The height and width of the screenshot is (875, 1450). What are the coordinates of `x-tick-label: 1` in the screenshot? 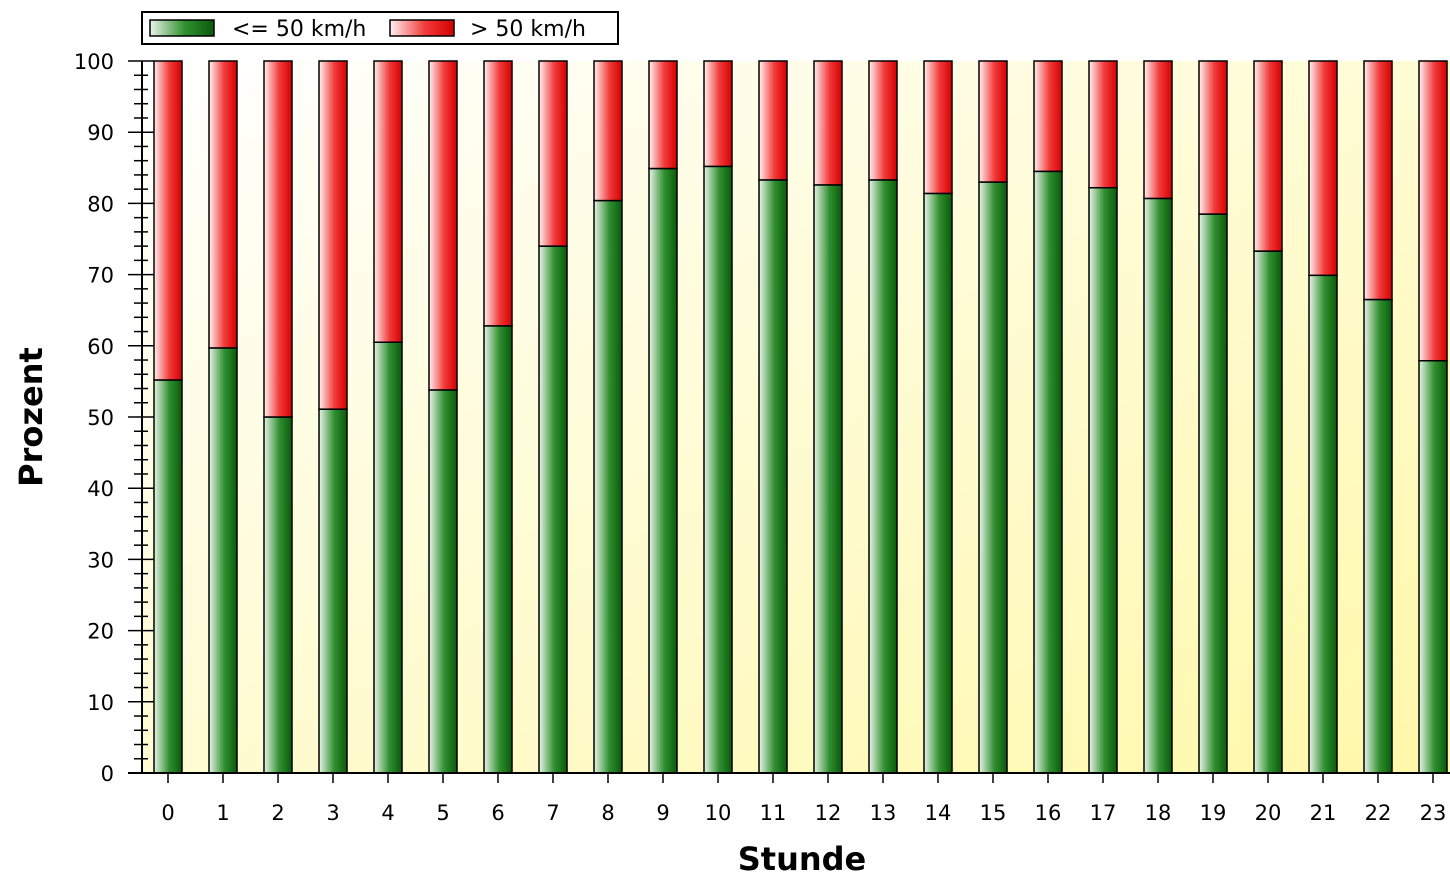 It's located at (222, 813).